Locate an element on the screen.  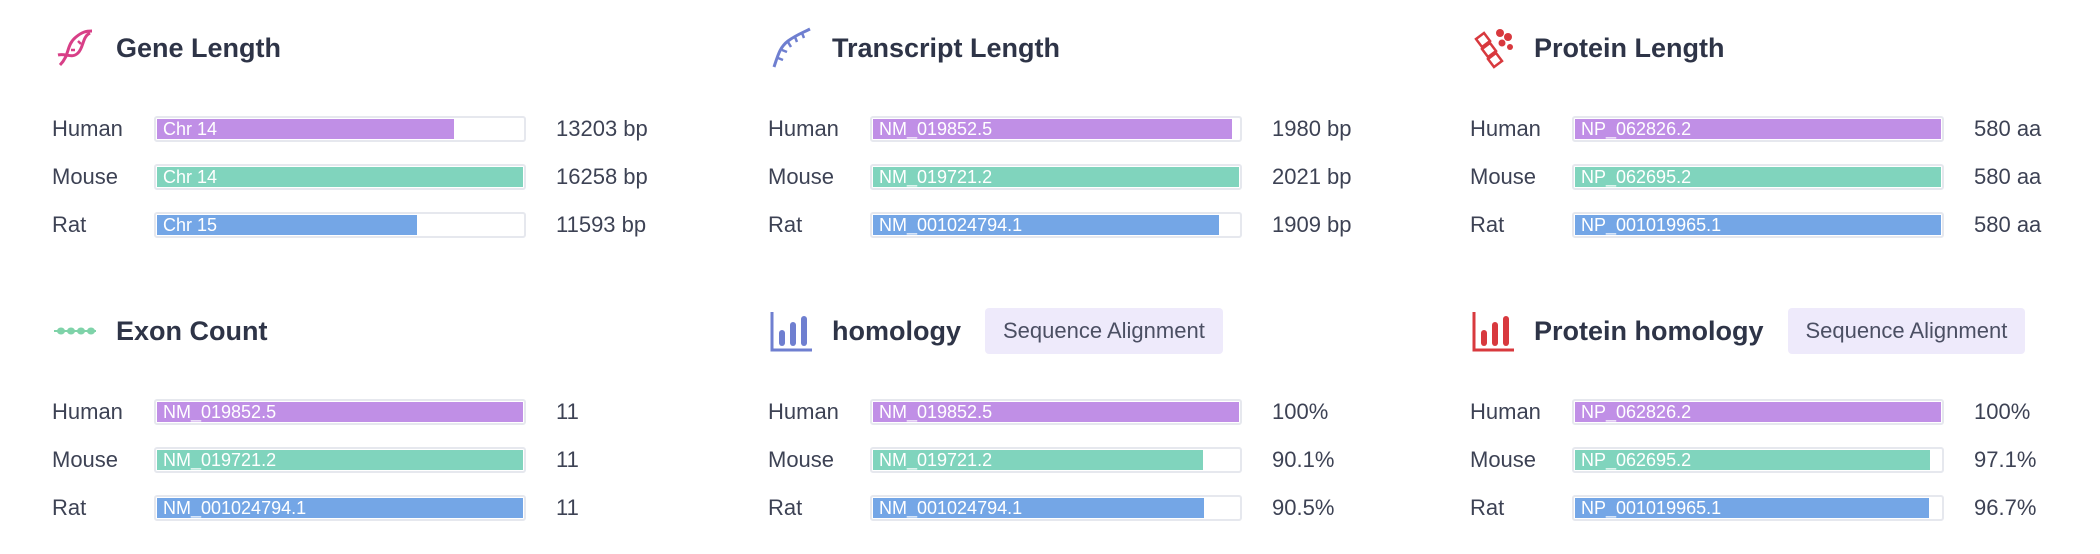
species-row-rat: Rat Chr 15 11593 bp is located at coordinates (350, 225).